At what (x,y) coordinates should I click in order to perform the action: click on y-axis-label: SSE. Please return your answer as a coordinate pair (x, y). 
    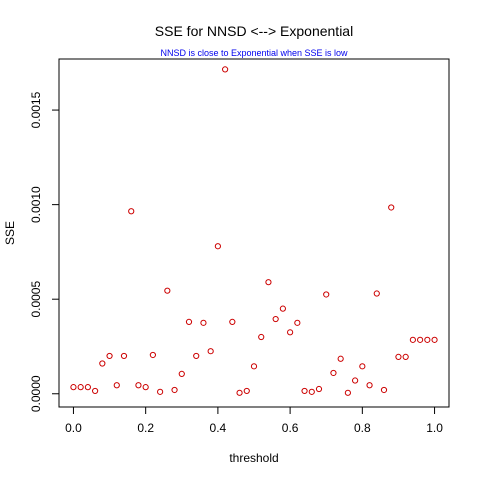
    Looking at the image, I should click on (10, 233).